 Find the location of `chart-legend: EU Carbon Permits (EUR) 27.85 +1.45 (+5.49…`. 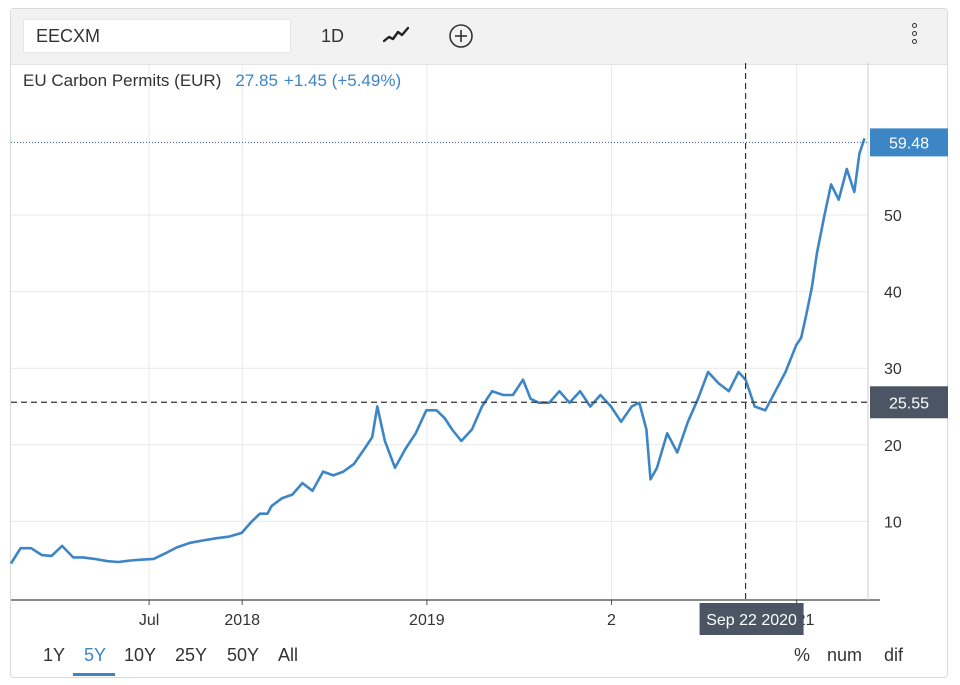

chart-legend: EU Carbon Permits (EUR) 27.85 +1.45 (+5.49… is located at coordinates (212, 81).